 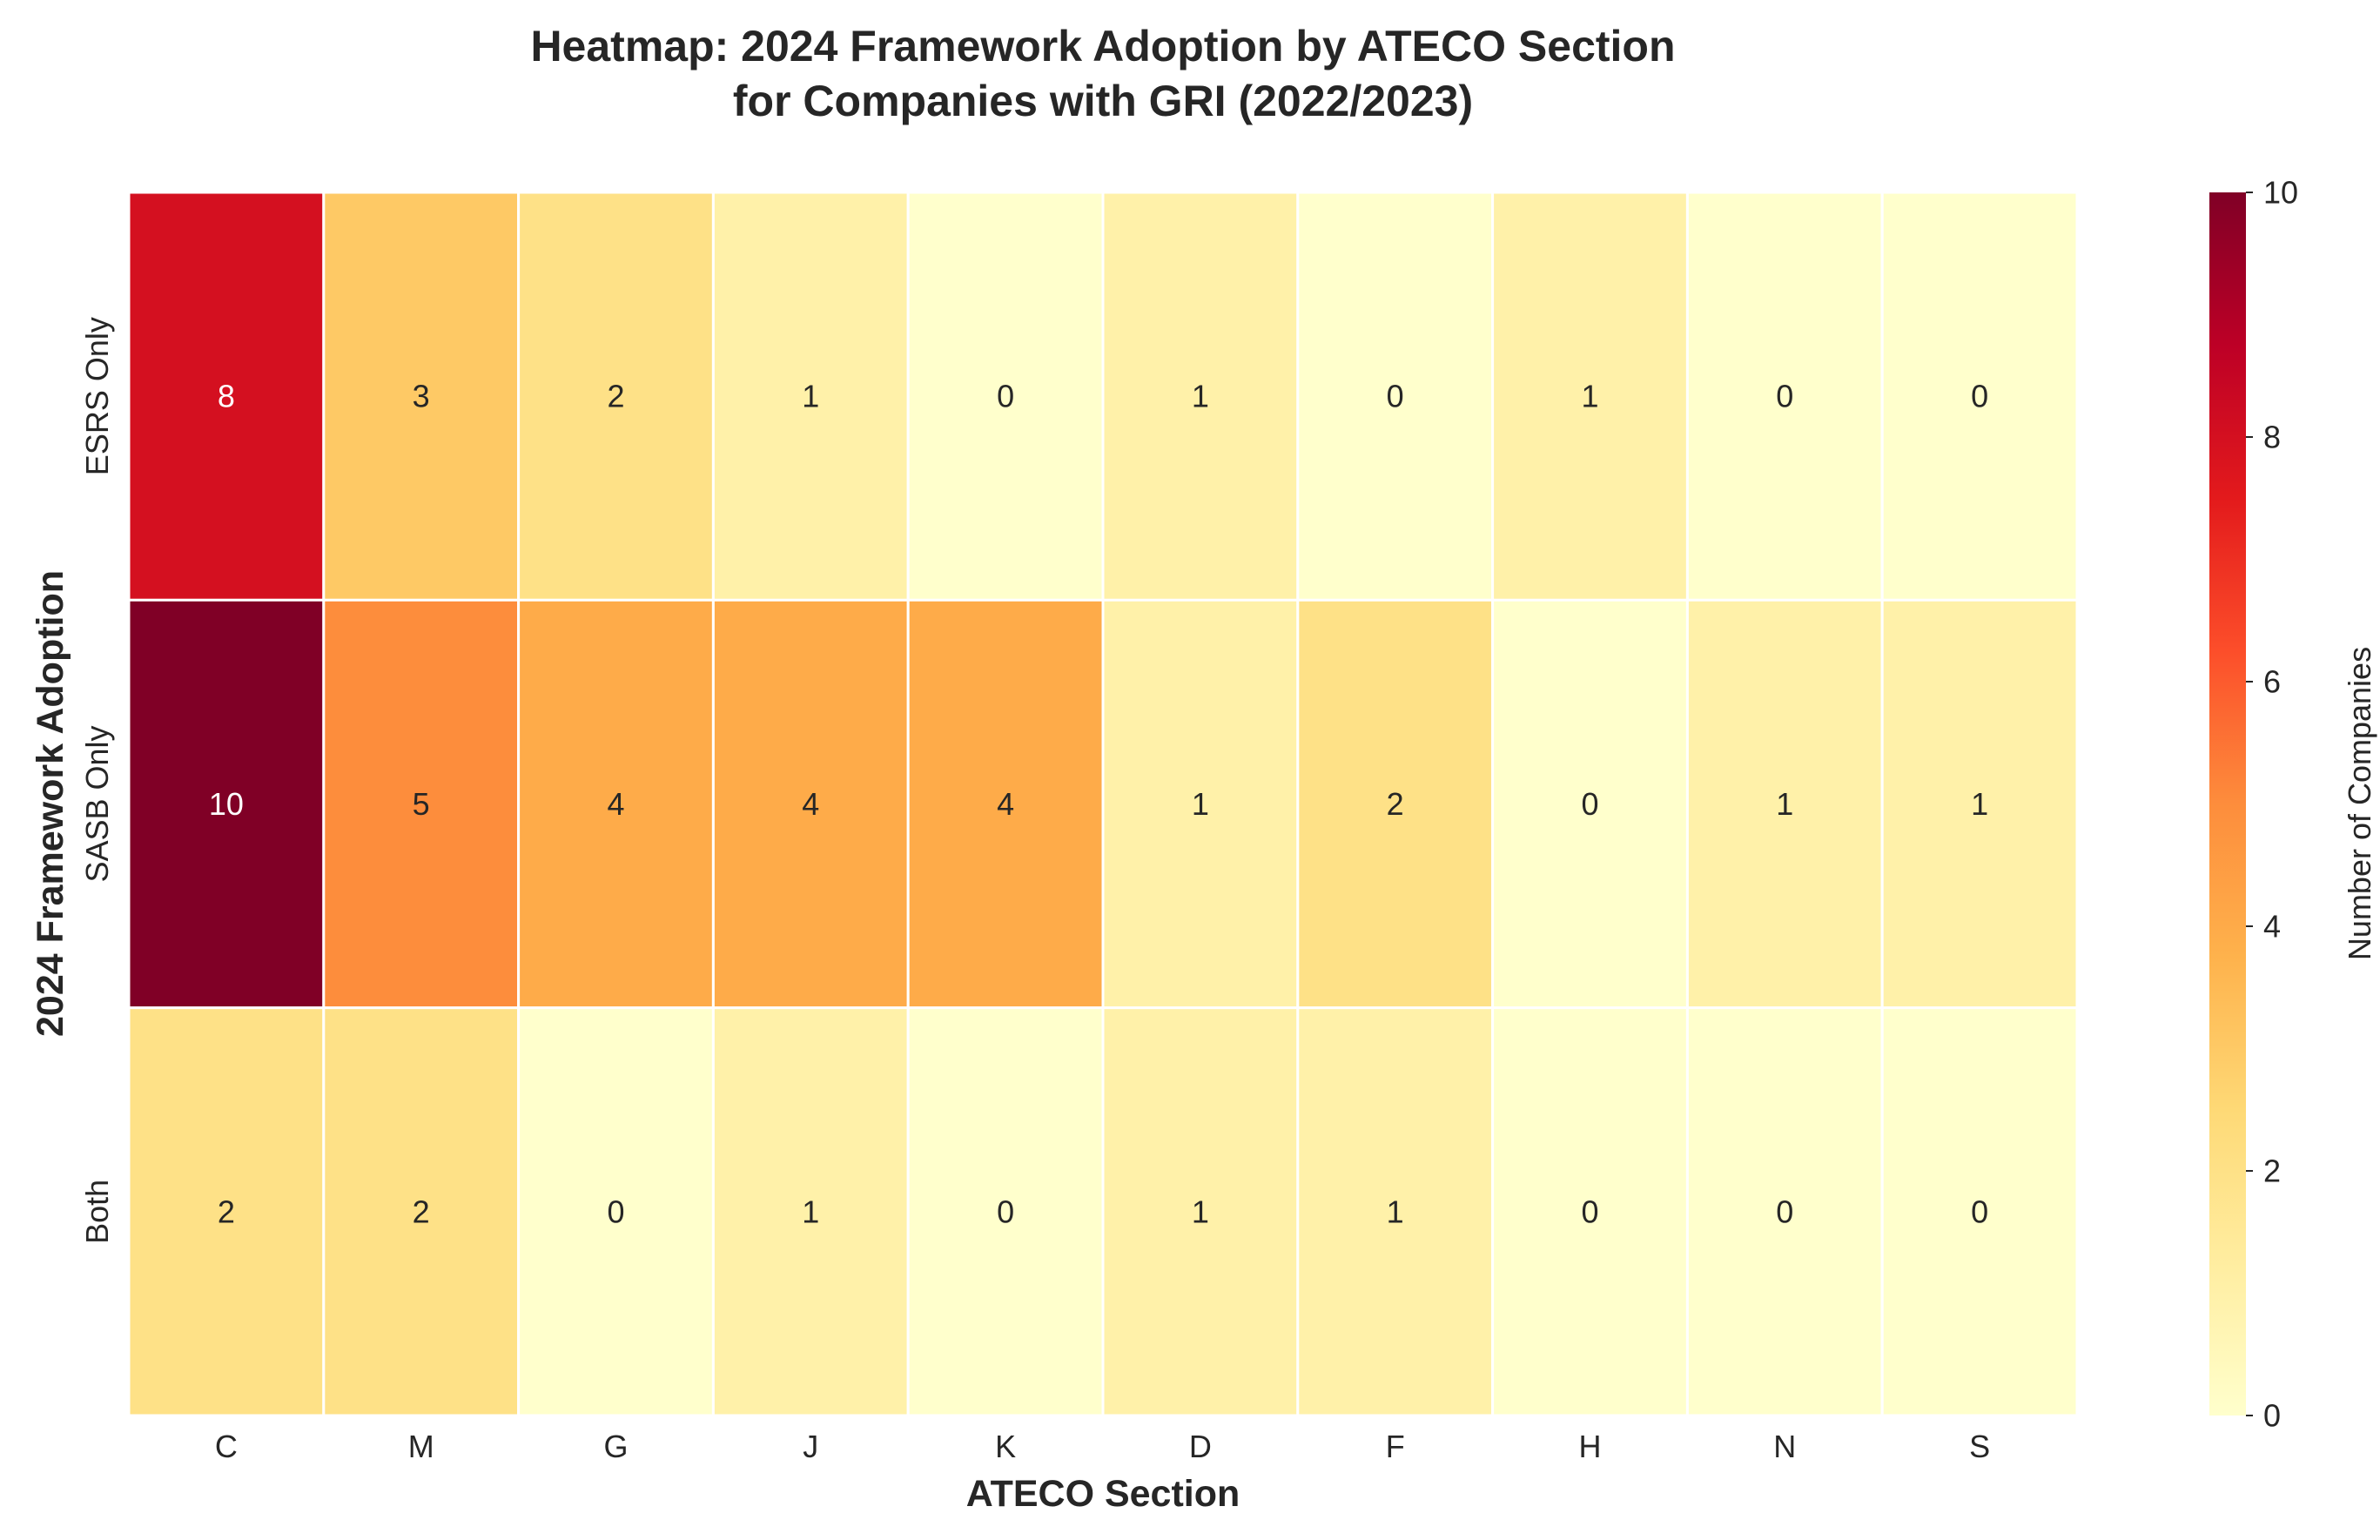 What do you see at coordinates (1103, 1494) in the screenshot?
I see `x-axis-label: ATECO Section` at bounding box center [1103, 1494].